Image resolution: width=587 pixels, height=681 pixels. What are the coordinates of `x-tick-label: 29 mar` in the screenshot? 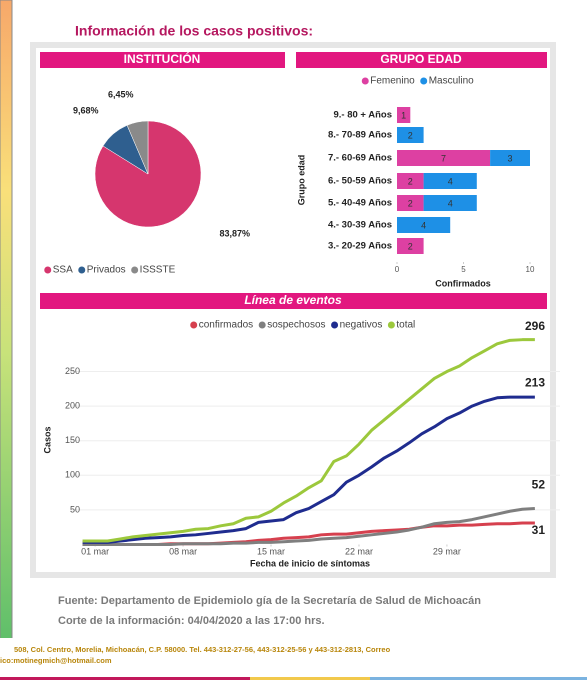 It's located at (447, 551).